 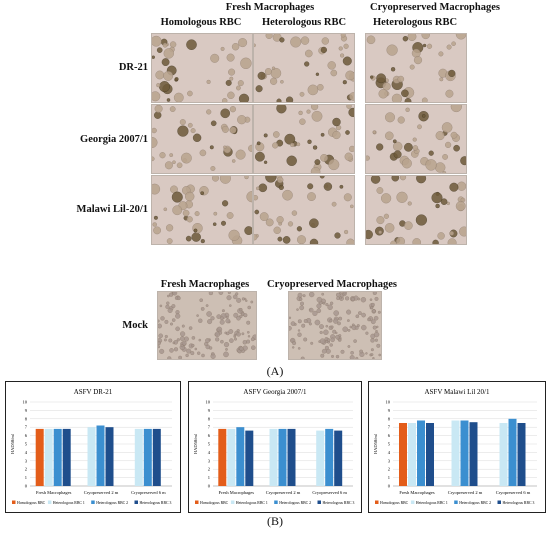 What do you see at coordinates (465, 492) in the screenshot?
I see `category-label: Cryopreserved 2 m` at bounding box center [465, 492].